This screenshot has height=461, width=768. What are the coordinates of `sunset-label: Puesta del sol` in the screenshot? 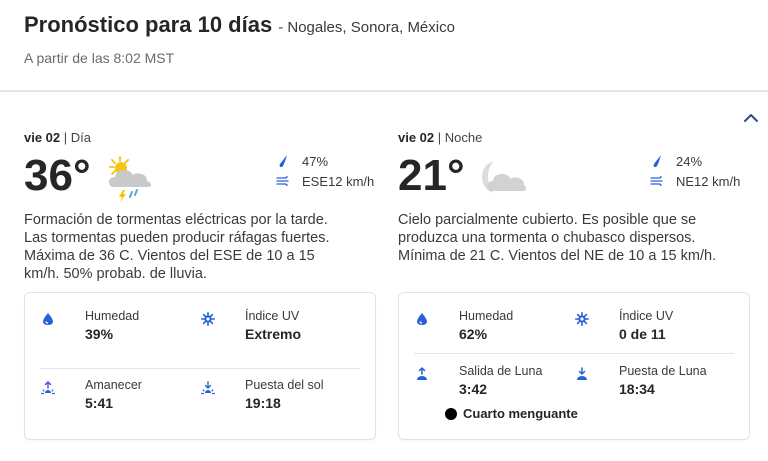 It's located at (284, 385).